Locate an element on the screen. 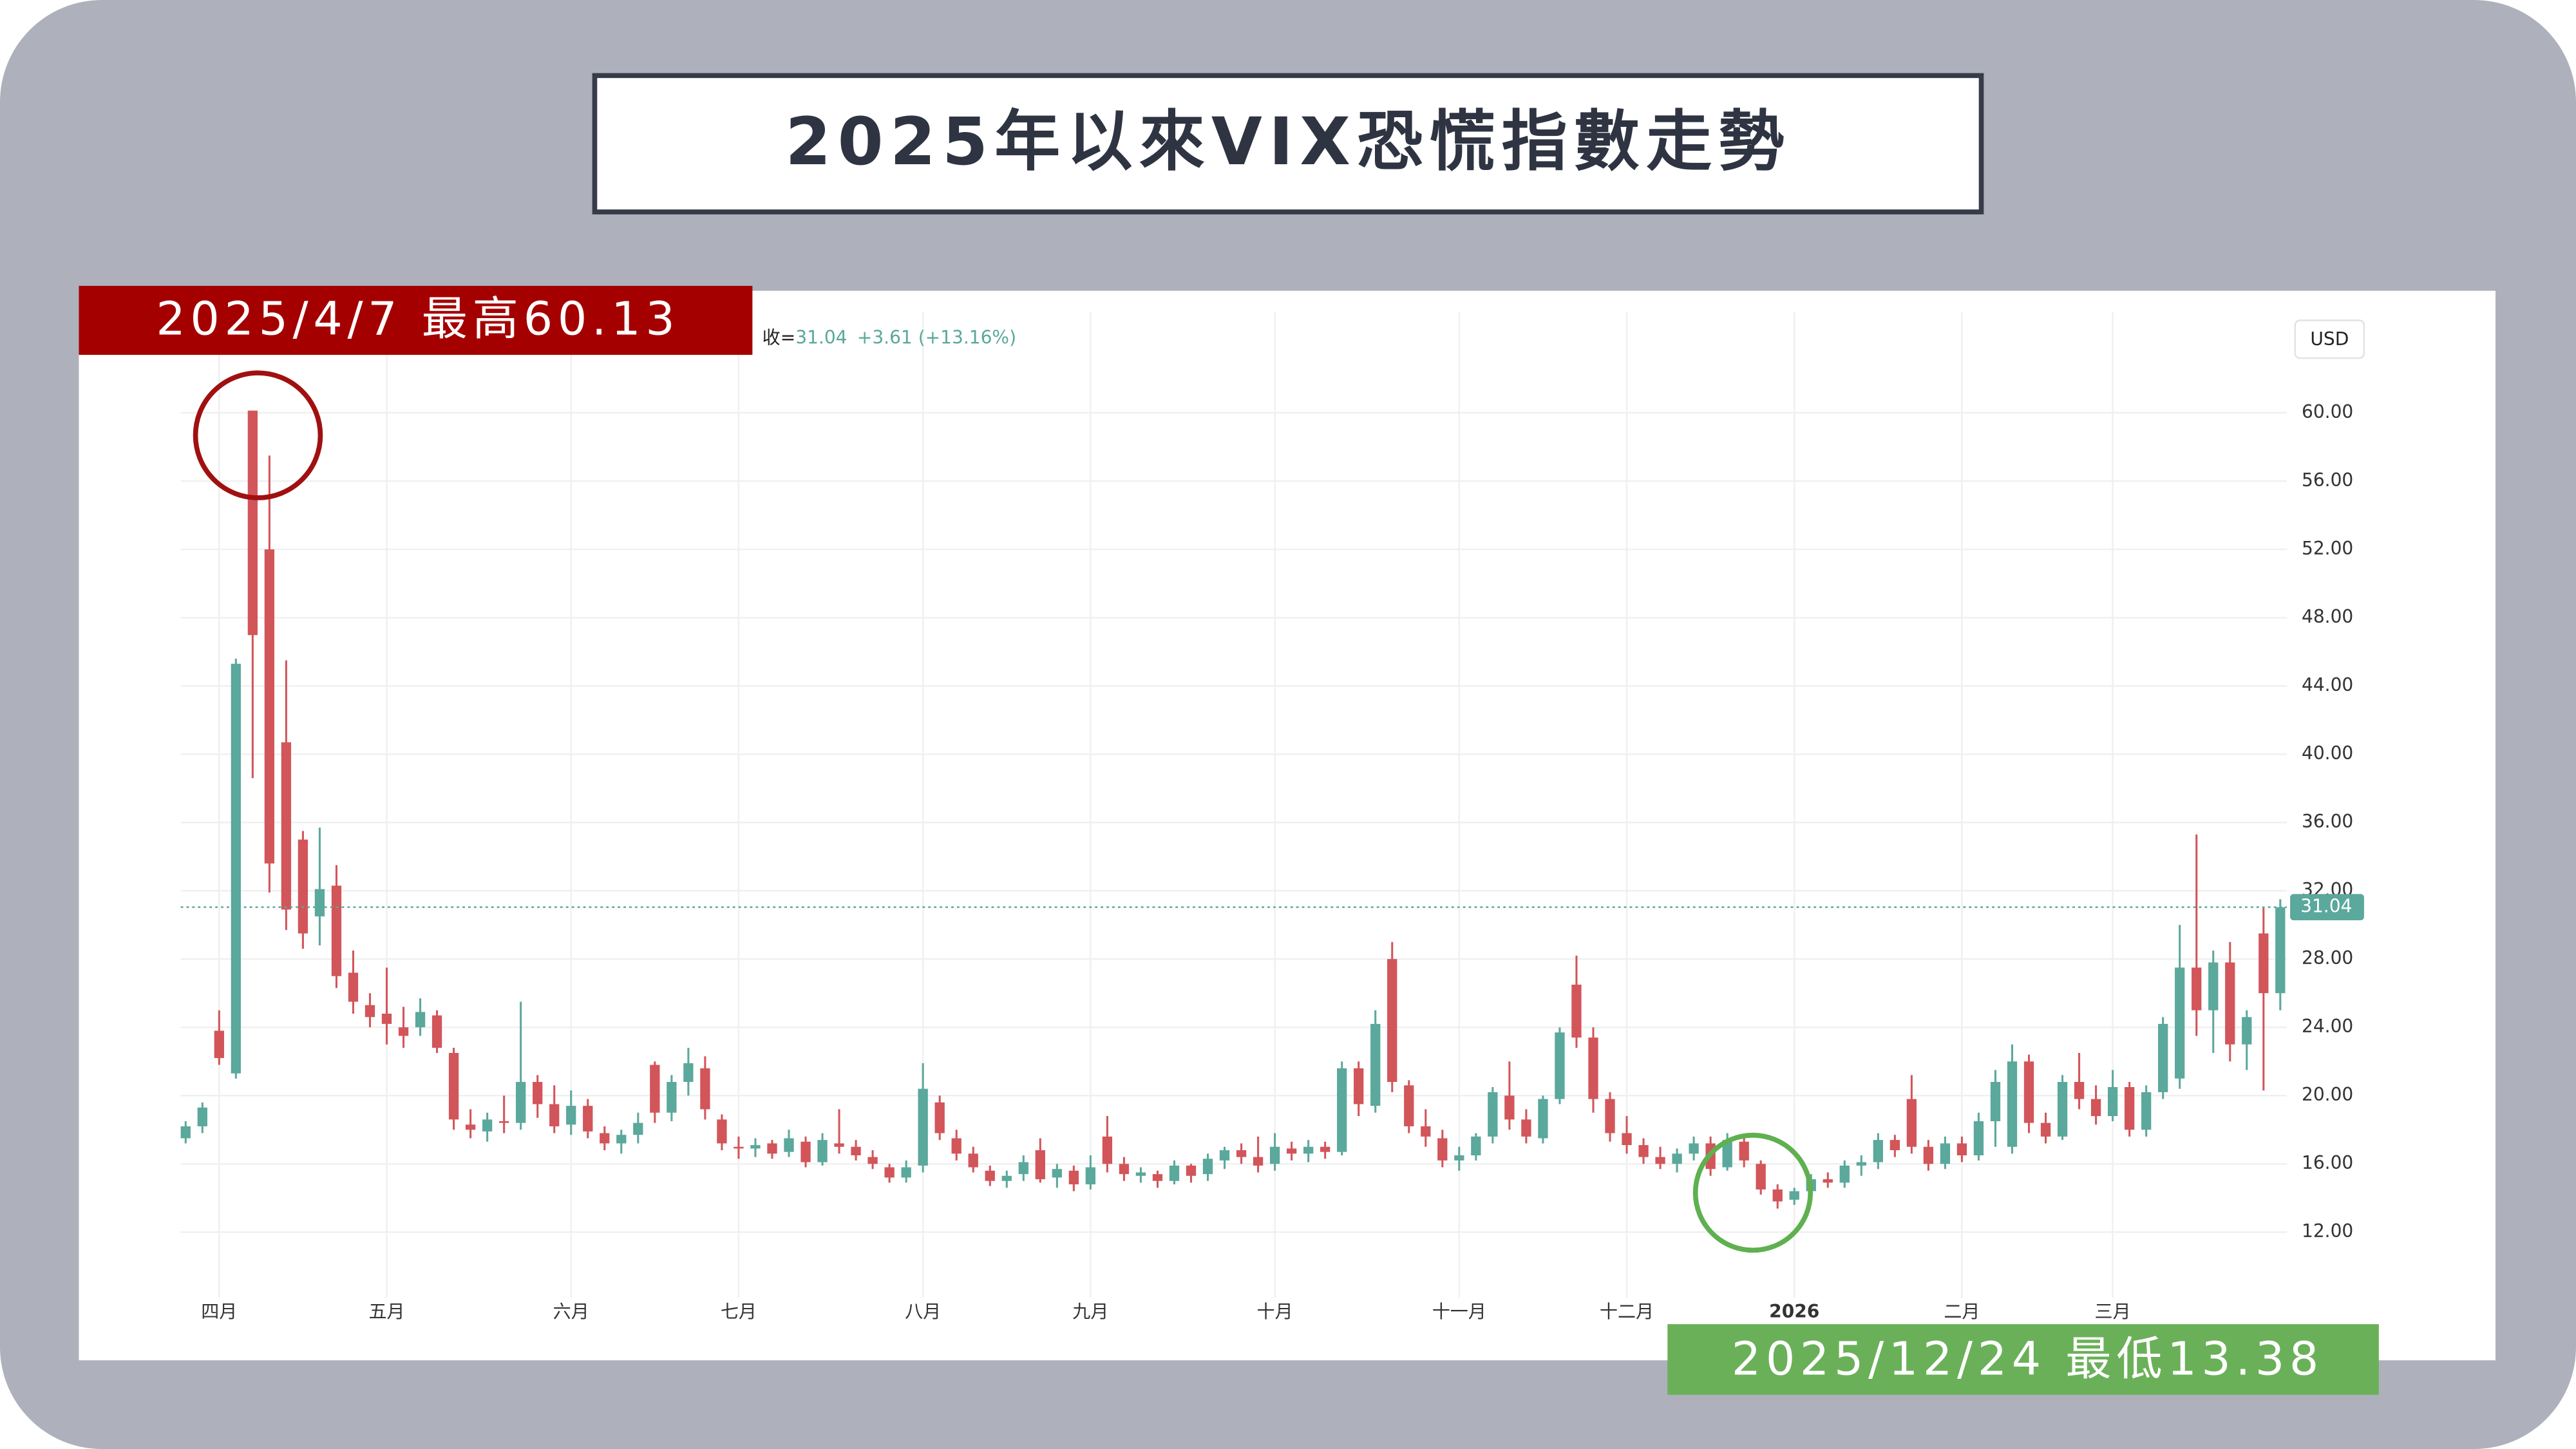  x-tick-label: 十二月 is located at coordinates (1627, 1311).